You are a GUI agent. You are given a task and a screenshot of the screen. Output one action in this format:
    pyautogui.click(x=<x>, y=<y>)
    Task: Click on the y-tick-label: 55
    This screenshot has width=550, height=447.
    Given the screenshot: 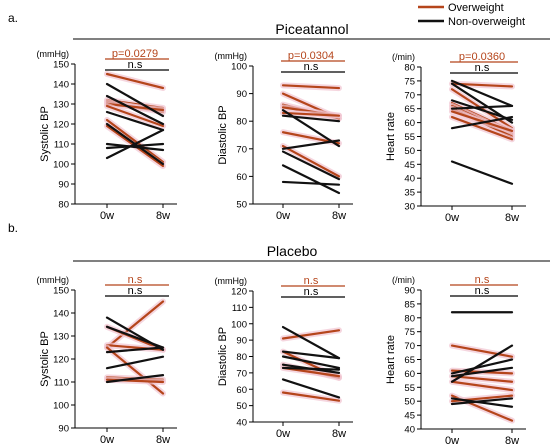 What is the action you would take?
    pyautogui.click(x=409, y=137)
    